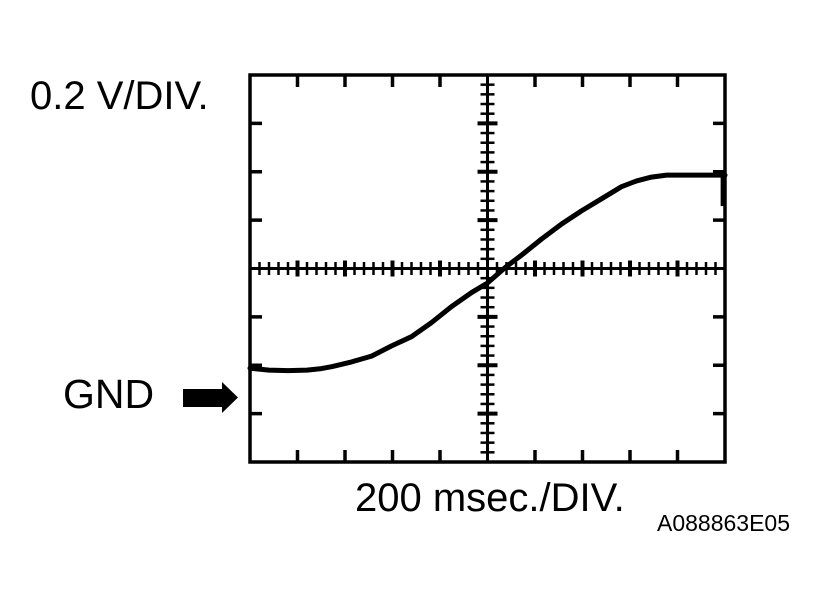 The image size is (814, 607). I want to click on horizontal-scale-label: 200 msec./DIV., so click(490, 498).